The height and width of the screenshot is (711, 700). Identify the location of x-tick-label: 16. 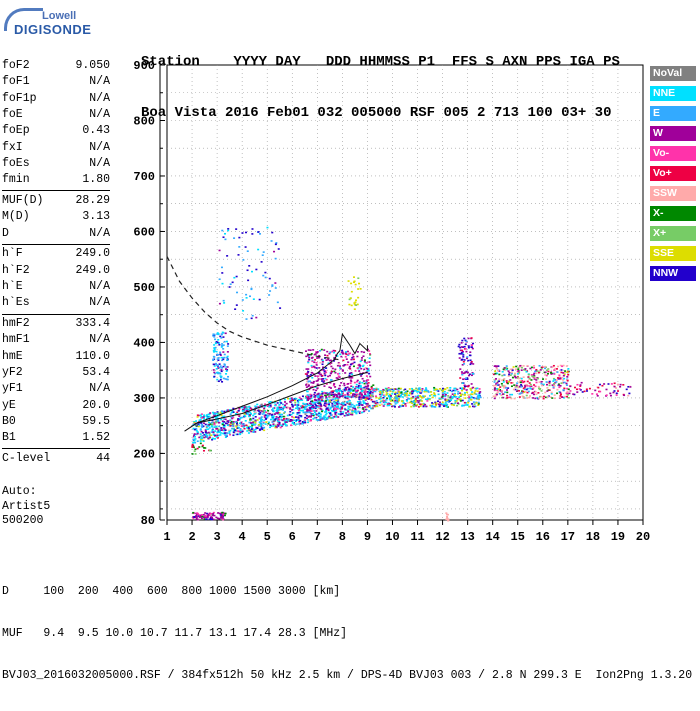
(543, 537).